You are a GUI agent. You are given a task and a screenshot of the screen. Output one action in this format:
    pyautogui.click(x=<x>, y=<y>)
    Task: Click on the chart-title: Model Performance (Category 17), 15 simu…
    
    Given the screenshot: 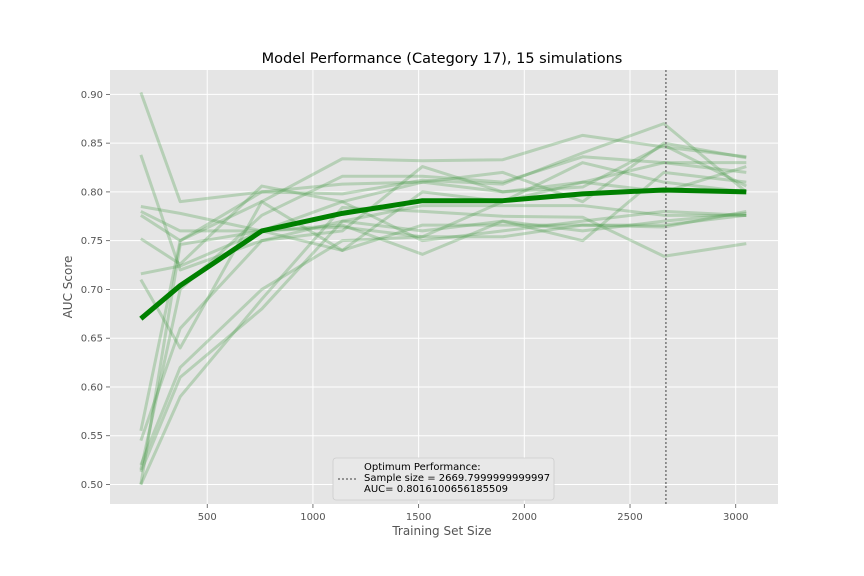 What is the action you would take?
    pyautogui.click(x=442, y=59)
    